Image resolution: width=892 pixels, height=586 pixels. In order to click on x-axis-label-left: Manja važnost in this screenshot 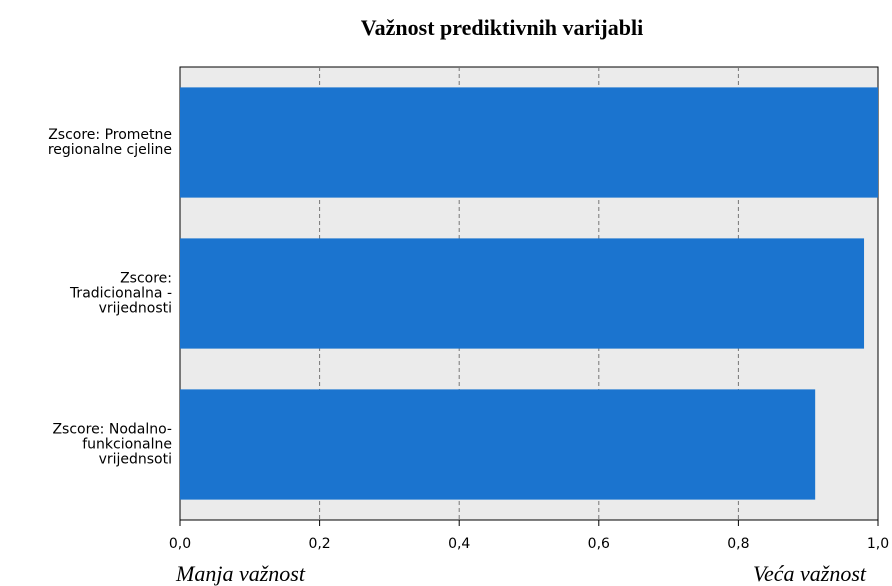, I will do `click(240, 573)`.